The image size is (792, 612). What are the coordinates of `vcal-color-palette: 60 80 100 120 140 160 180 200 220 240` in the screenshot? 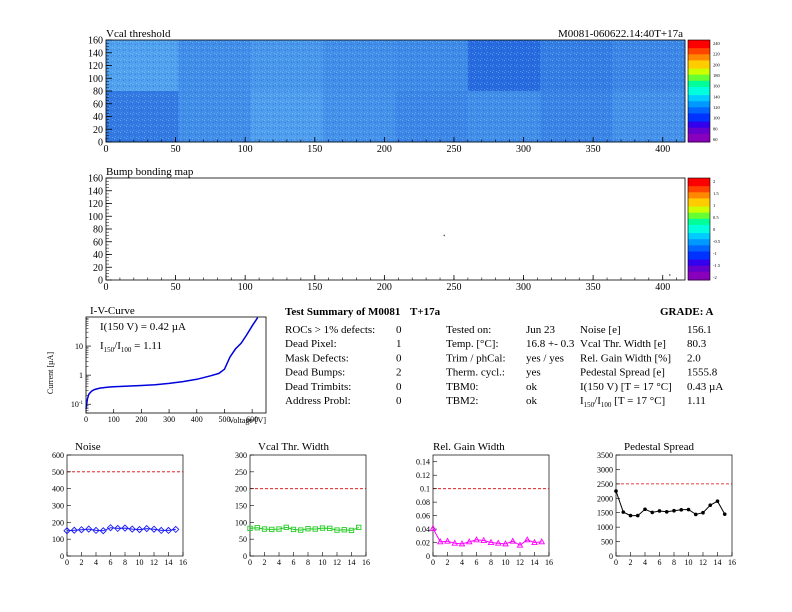 It's located at (704, 91).